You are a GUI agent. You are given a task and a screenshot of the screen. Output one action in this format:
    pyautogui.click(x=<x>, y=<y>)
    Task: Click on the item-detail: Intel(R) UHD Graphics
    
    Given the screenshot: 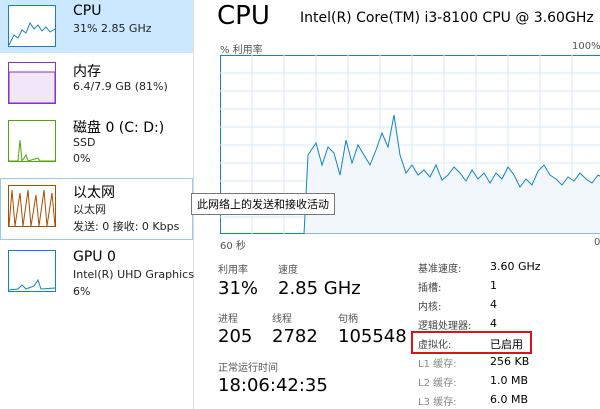 What is the action you would take?
    pyautogui.click(x=133, y=274)
    